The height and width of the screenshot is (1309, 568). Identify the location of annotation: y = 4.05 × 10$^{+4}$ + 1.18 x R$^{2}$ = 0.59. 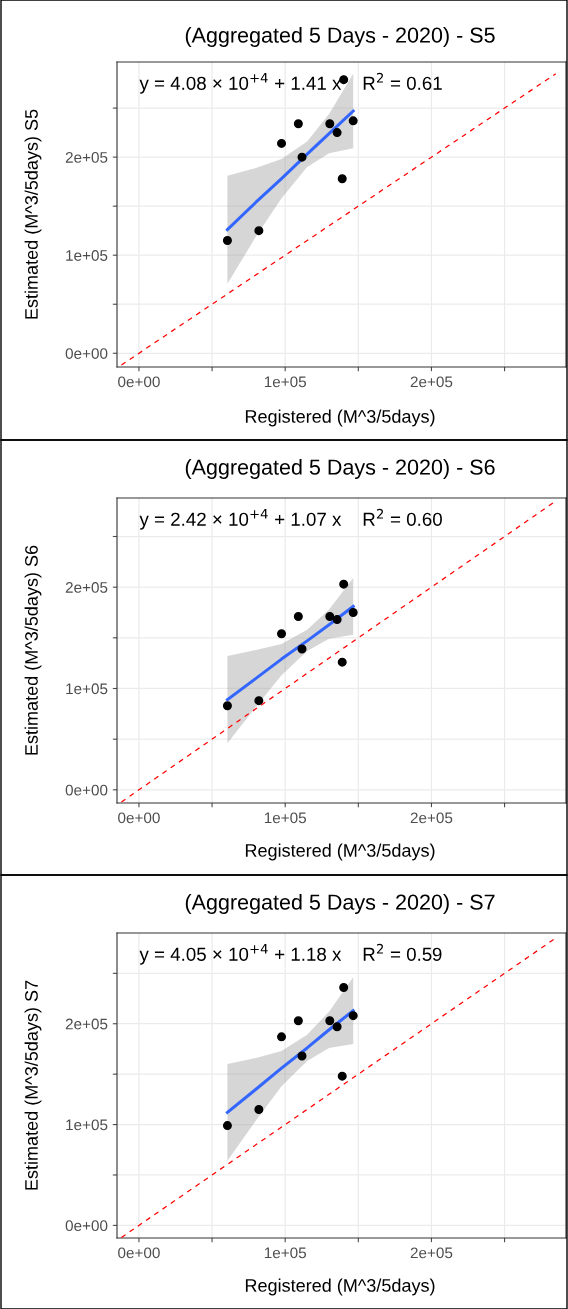
(290, 954).